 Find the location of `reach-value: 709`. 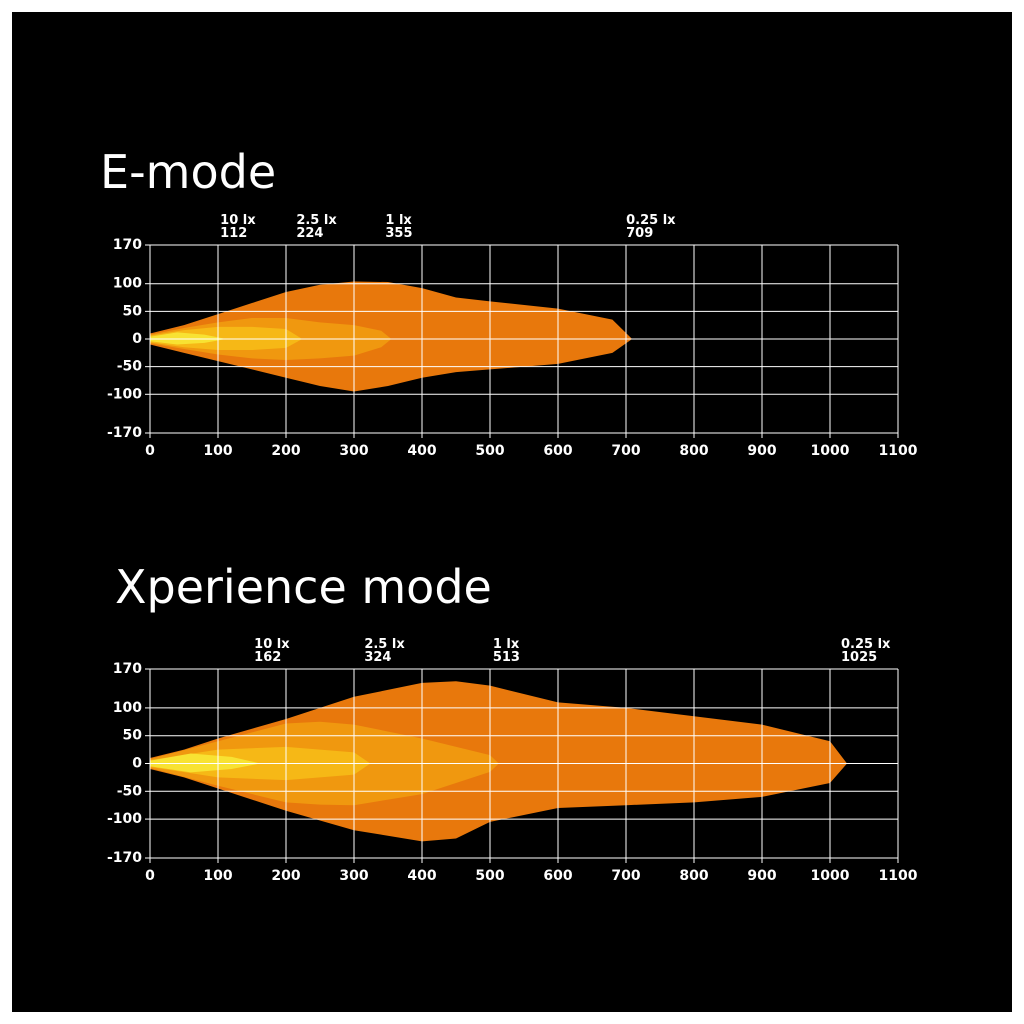

reach-value: 709 is located at coordinates (639, 233).